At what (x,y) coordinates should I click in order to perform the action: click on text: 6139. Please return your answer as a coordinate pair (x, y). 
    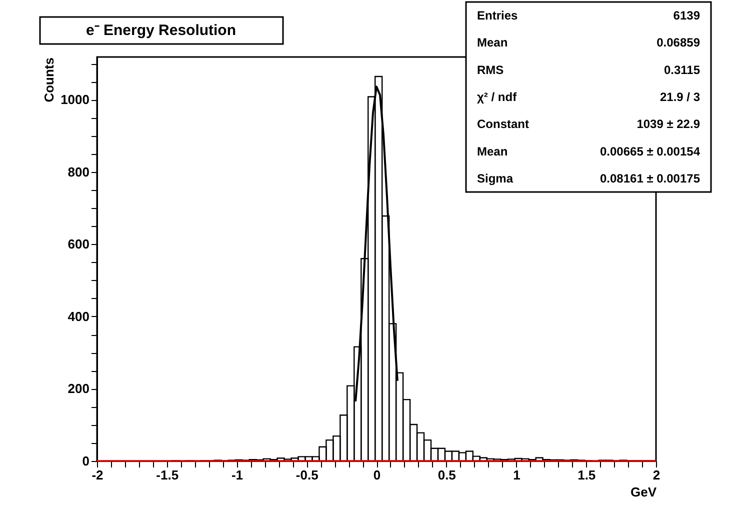
    Looking at the image, I should click on (686, 15).